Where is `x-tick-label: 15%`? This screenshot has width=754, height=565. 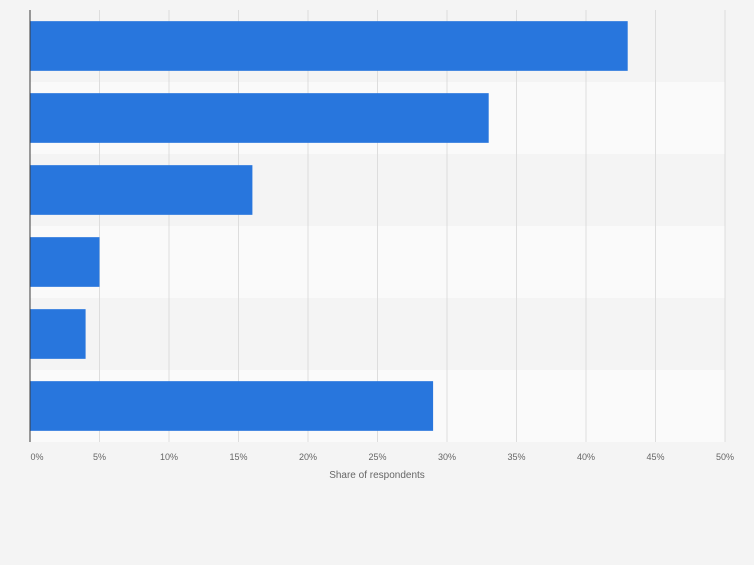
x-tick-label: 15% is located at coordinates (238, 457).